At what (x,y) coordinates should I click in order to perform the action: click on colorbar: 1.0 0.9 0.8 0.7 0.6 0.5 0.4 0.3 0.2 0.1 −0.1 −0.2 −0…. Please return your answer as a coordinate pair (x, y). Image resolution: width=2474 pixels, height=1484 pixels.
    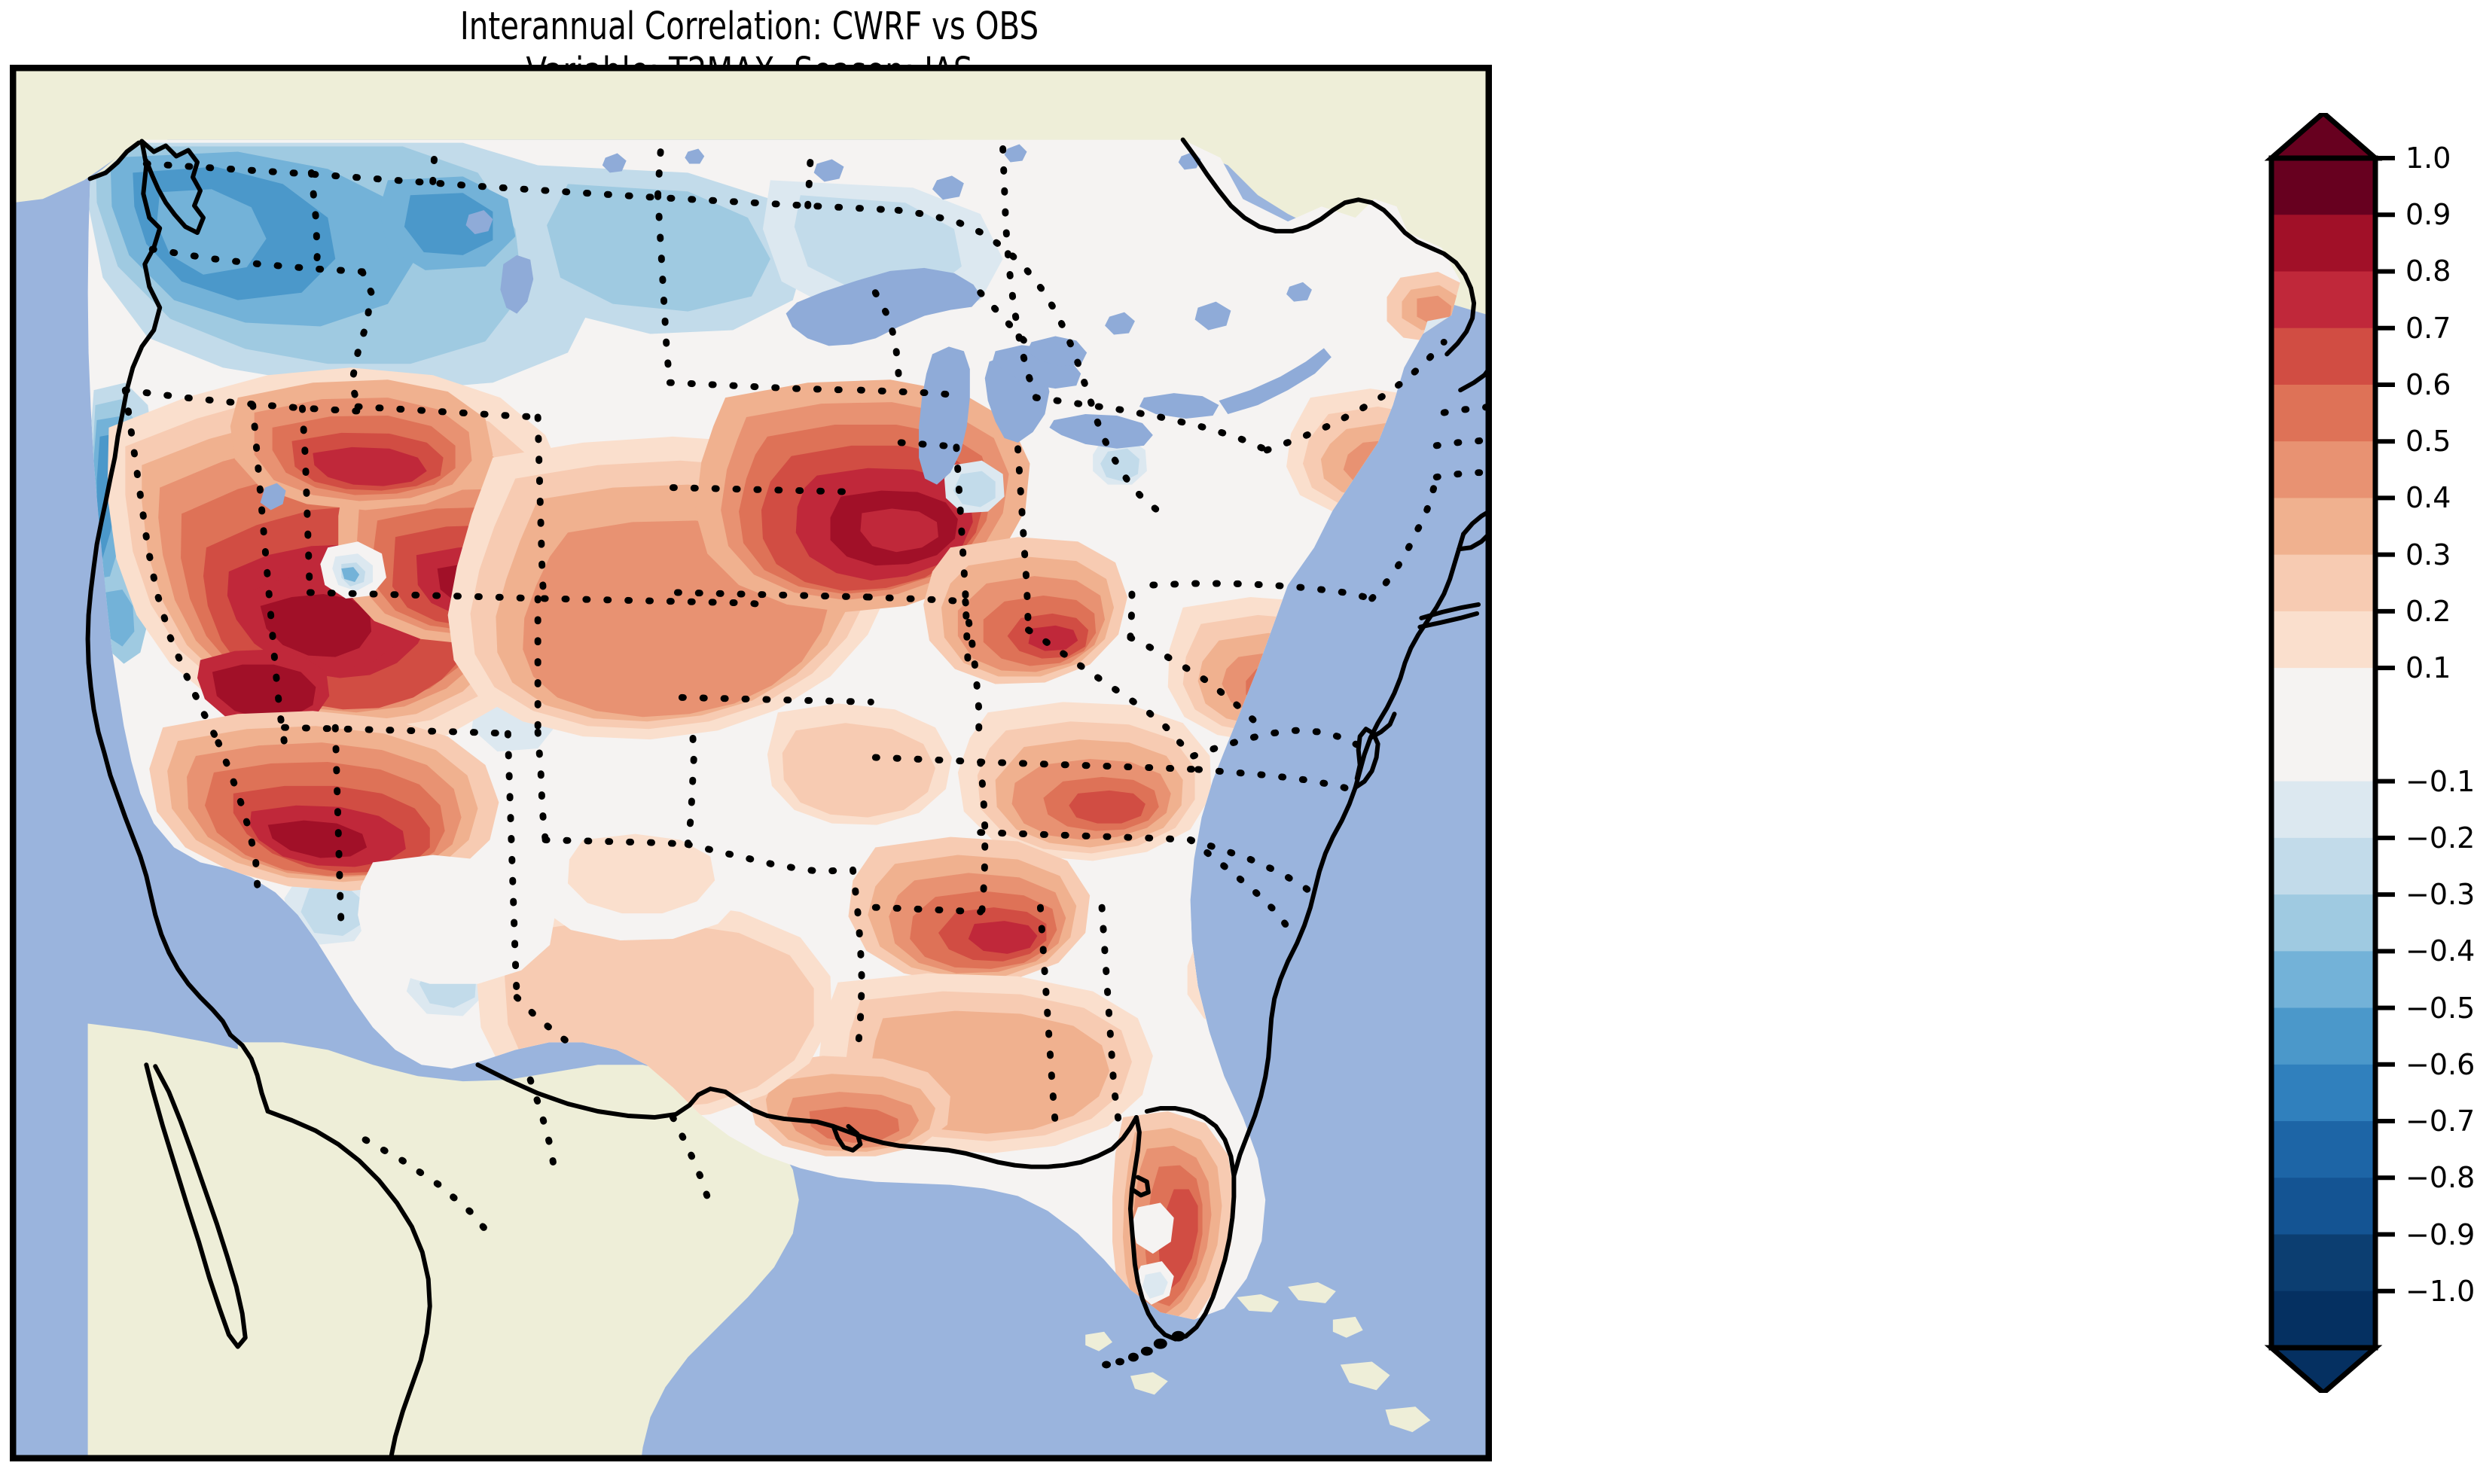
    Looking at the image, I should click on (2363, 753).